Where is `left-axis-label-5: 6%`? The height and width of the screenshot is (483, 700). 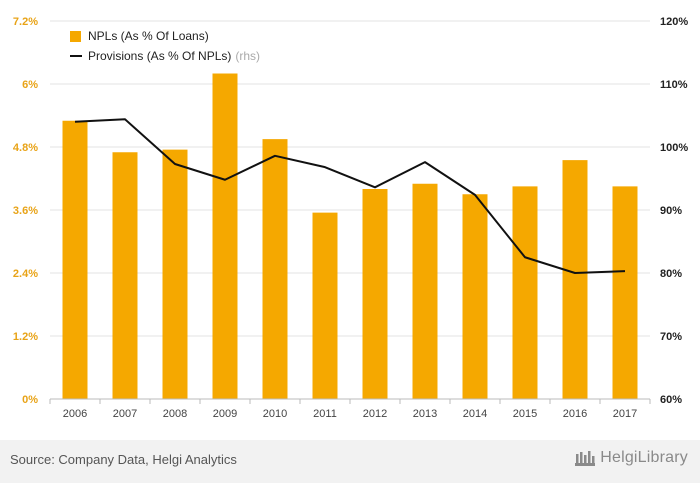
left-axis-label-5: 6% is located at coordinates (30, 85).